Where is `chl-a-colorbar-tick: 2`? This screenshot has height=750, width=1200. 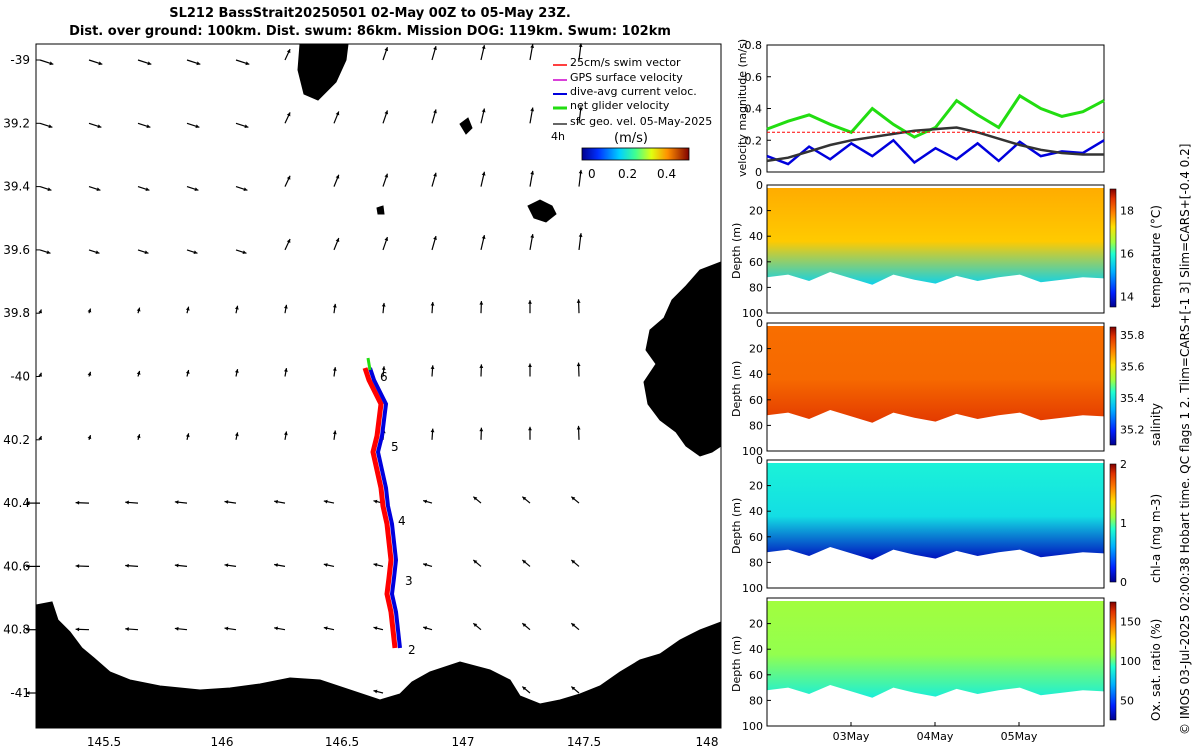
chl-a-colorbar-tick: 2 is located at coordinates (1123, 464).